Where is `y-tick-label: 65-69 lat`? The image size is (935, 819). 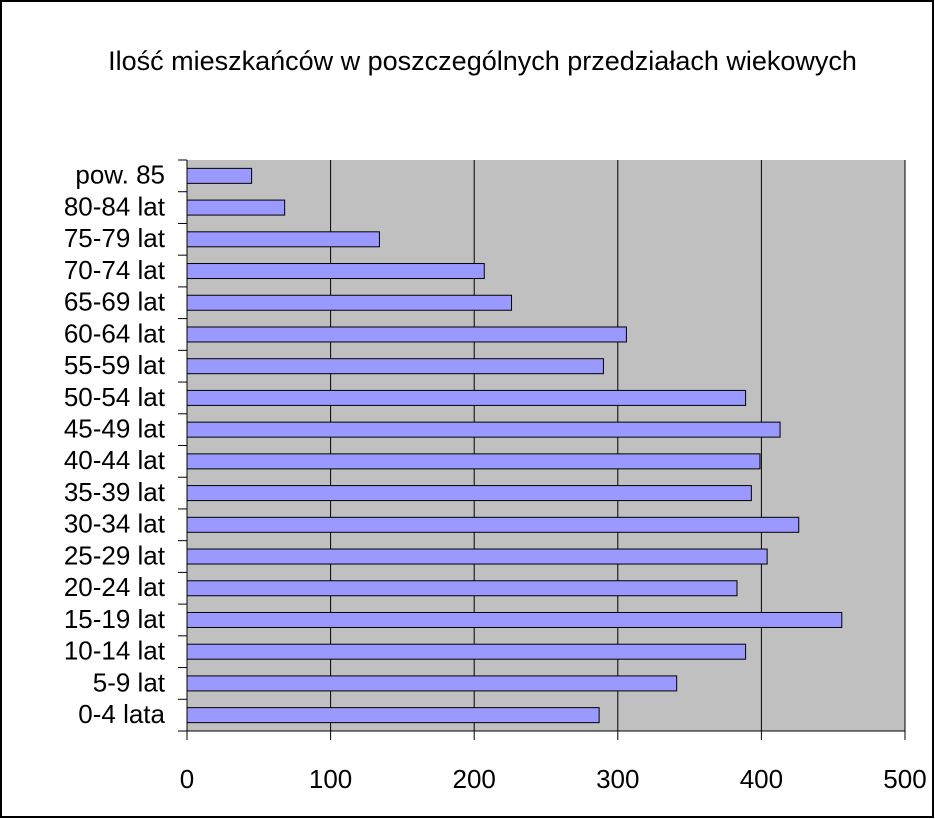
y-tick-label: 65-69 lat is located at coordinates (115, 302).